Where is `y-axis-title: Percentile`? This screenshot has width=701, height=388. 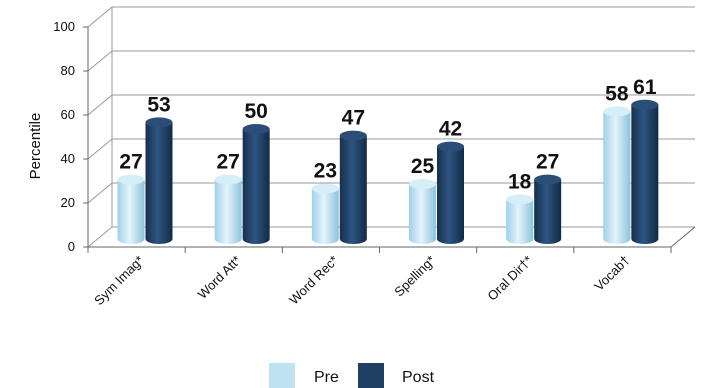
y-axis-title: Percentile is located at coordinates (35, 146).